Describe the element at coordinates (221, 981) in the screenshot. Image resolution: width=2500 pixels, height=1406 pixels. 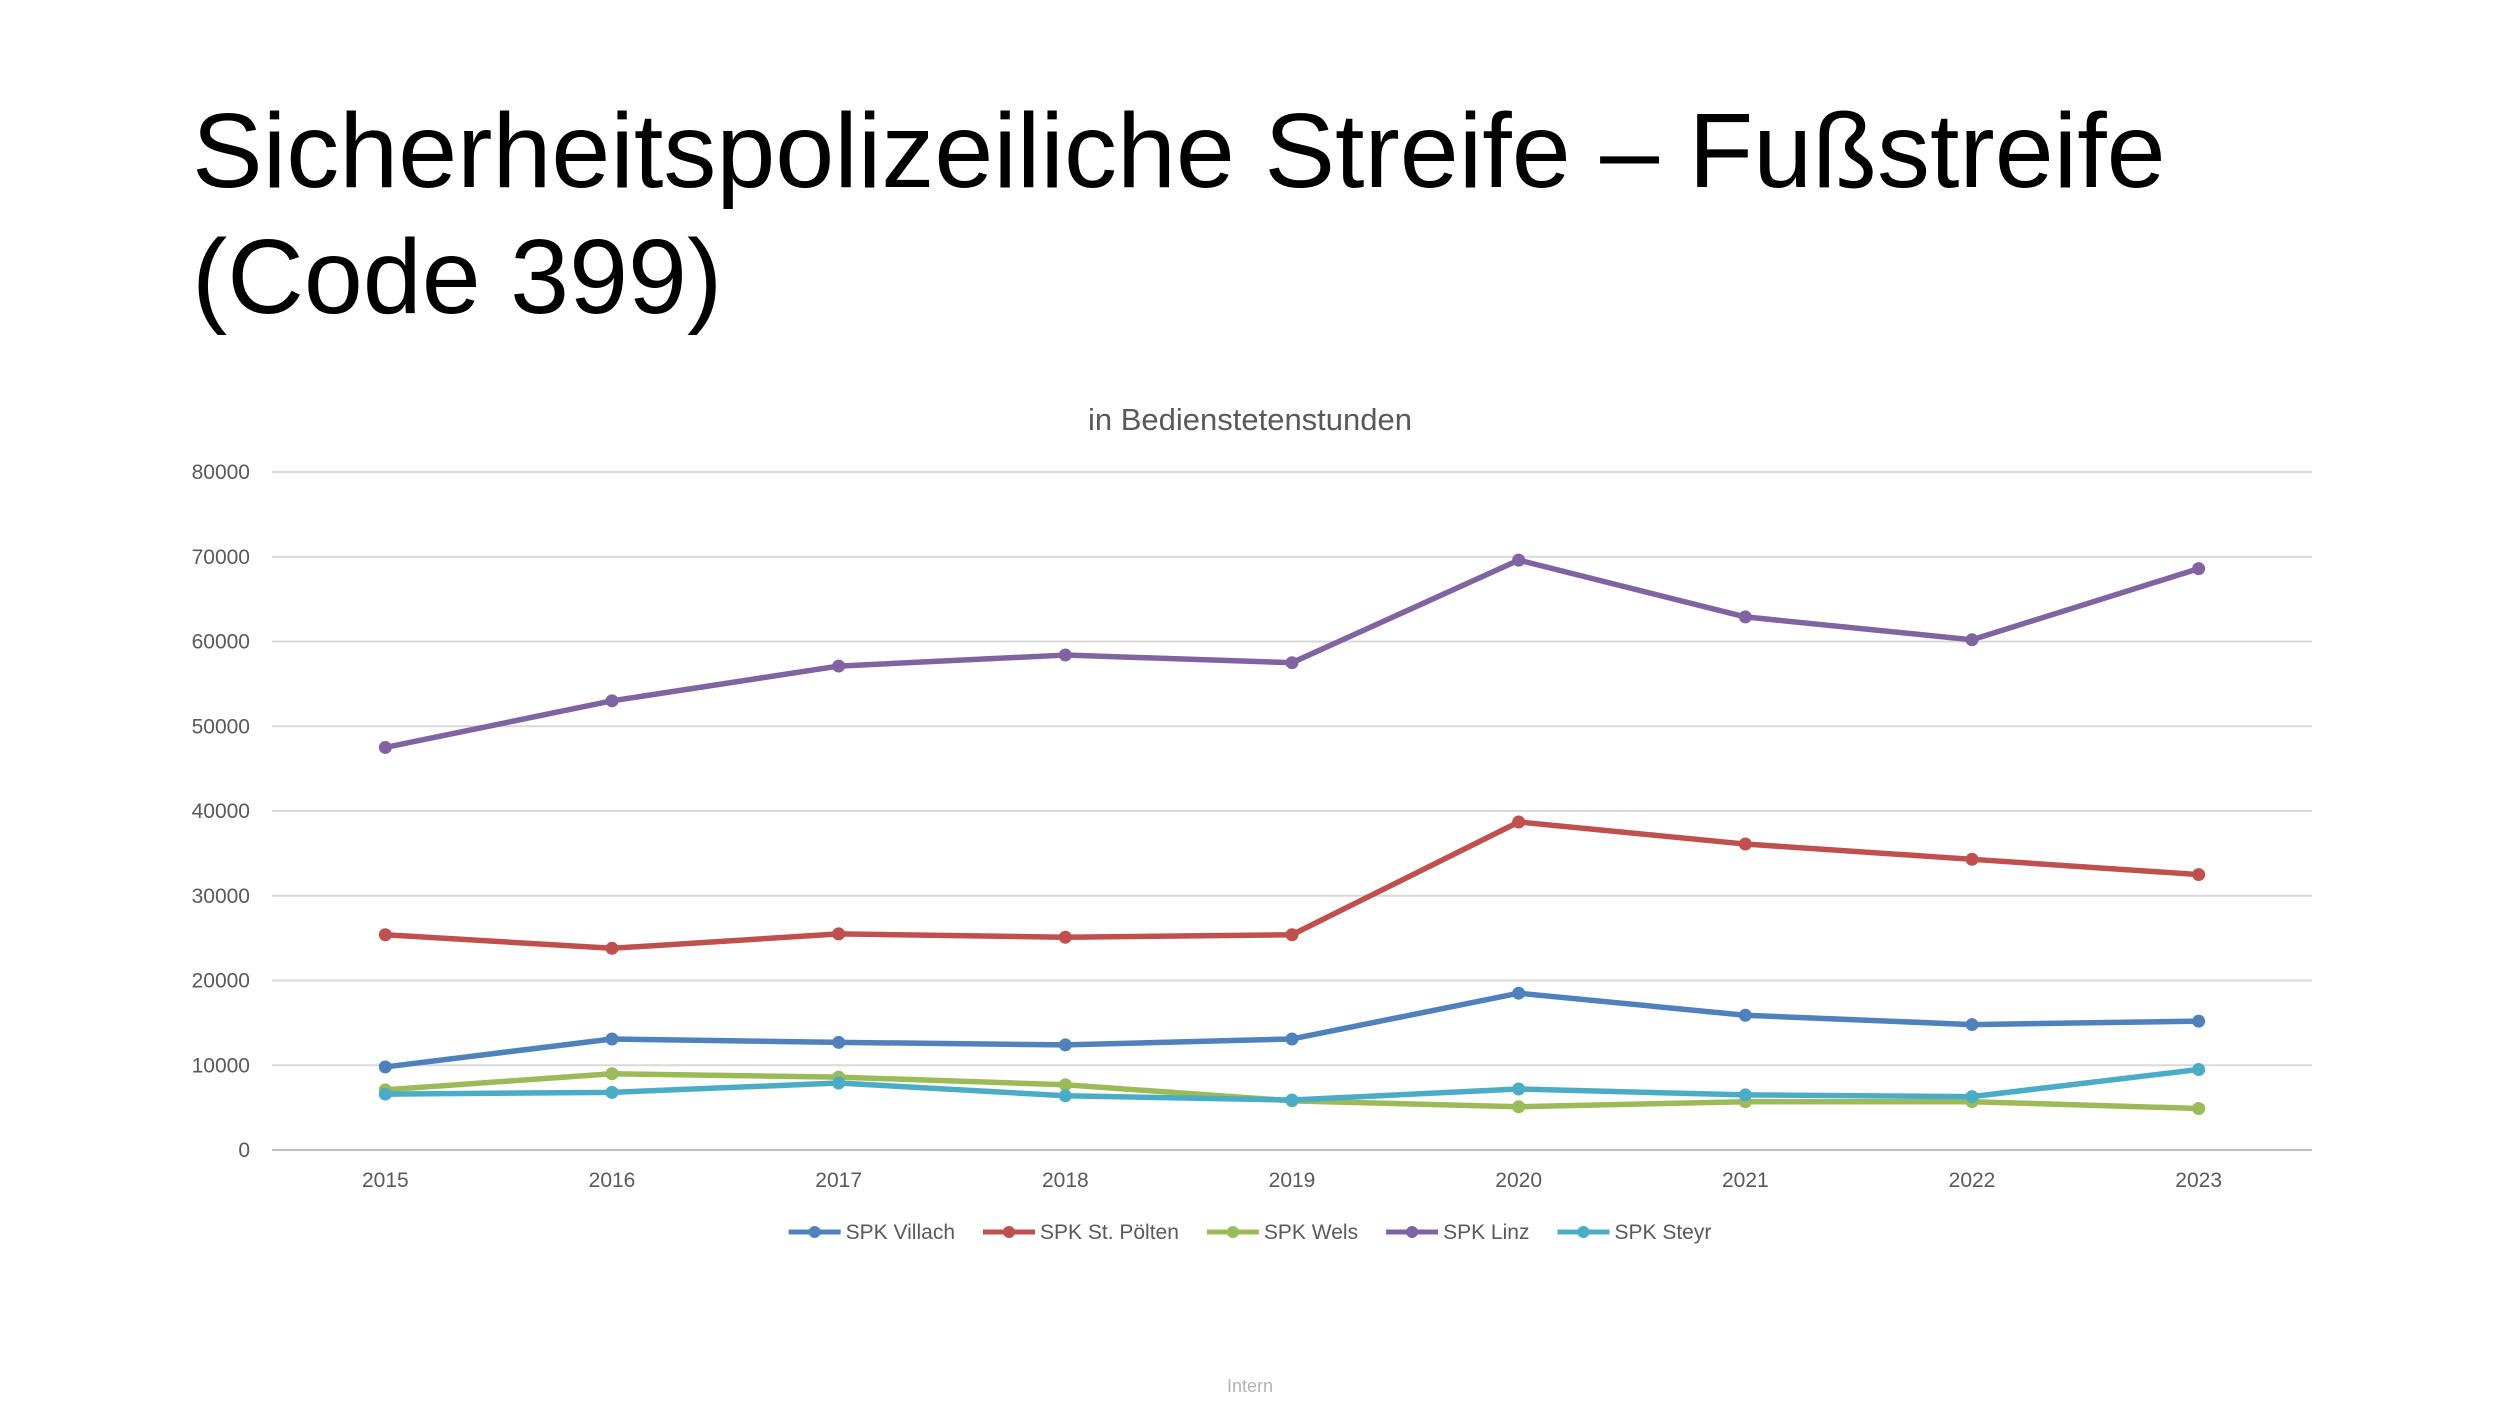
I see `y-tick-label: 20000` at that location.